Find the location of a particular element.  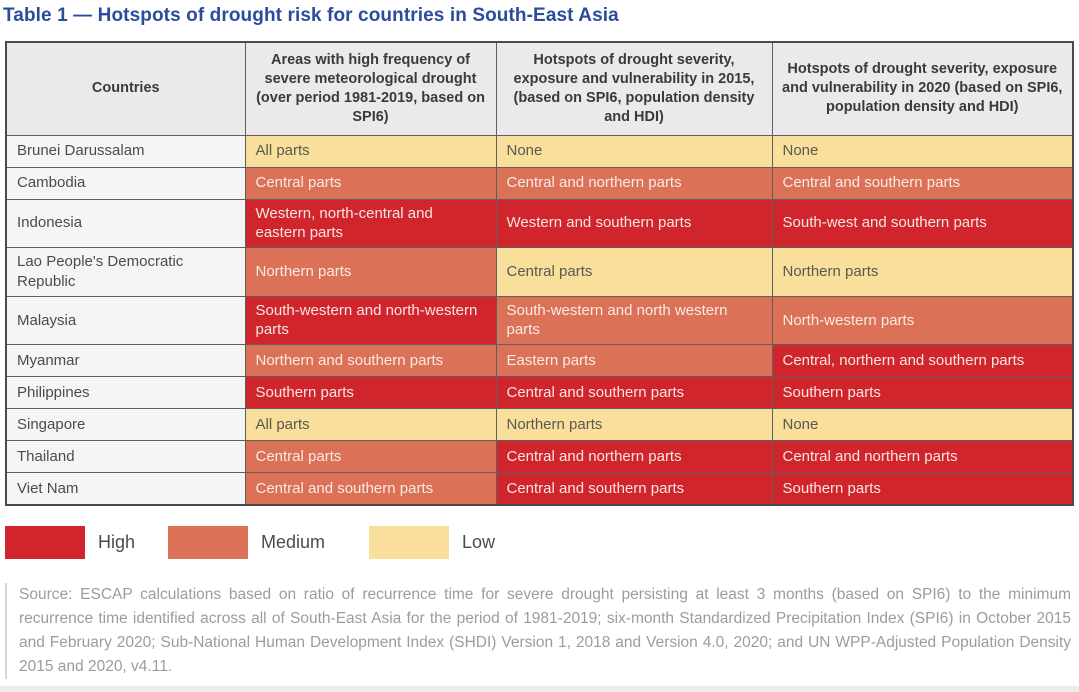

hotspot-cell: South-west and southern parts is located at coordinates (922, 223).